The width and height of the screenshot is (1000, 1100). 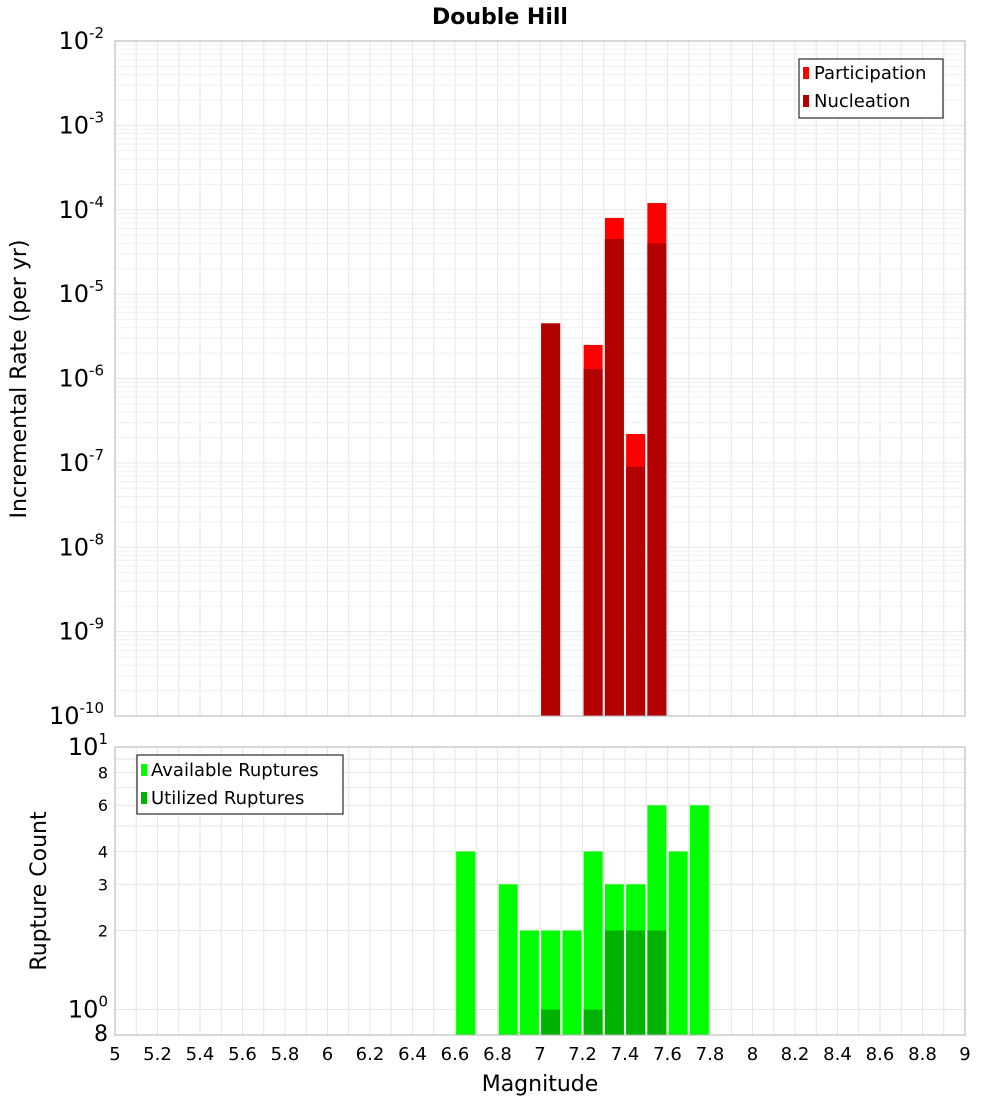 What do you see at coordinates (752, 1054) in the screenshot?
I see `x-tick-label: 8` at bounding box center [752, 1054].